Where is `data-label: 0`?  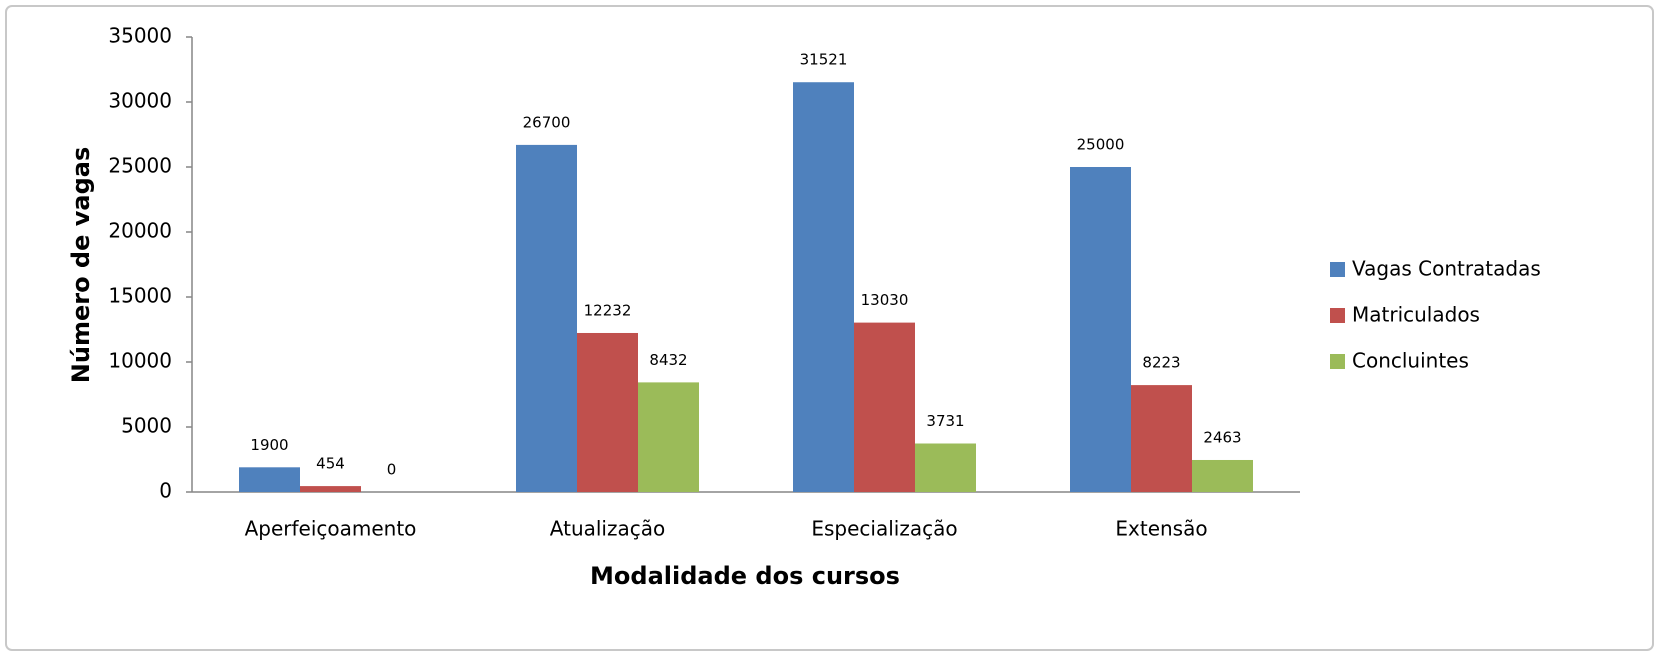 data-label: 0 is located at coordinates (392, 470).